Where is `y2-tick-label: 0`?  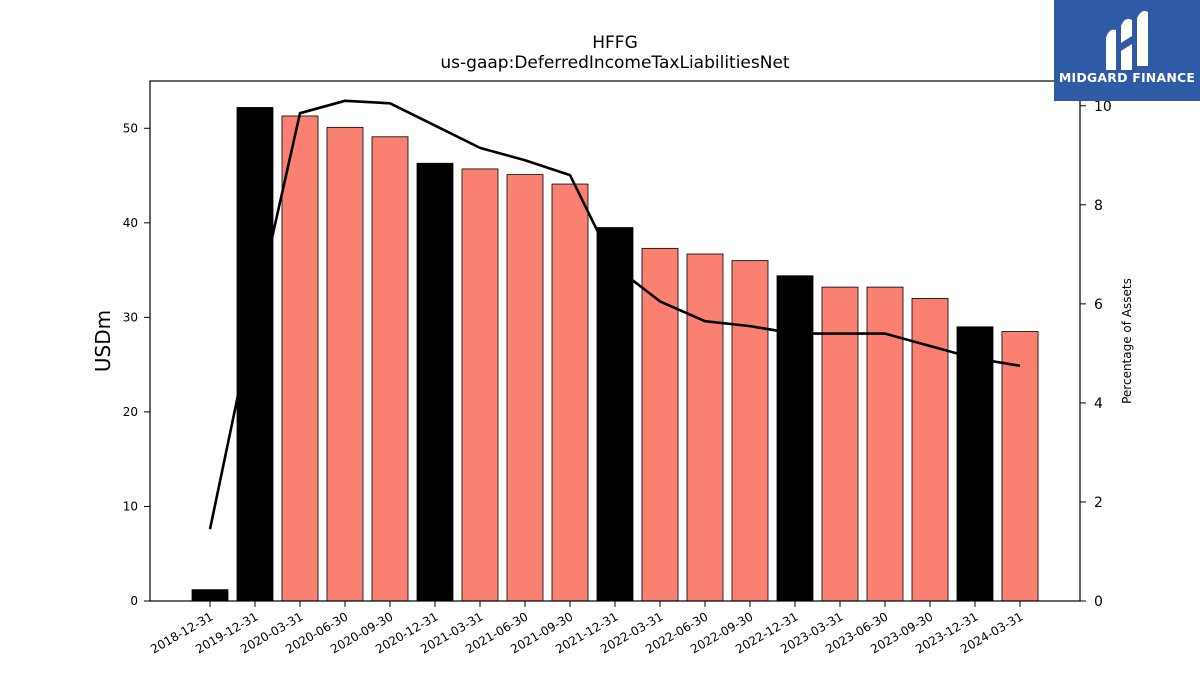 y2-tick-label: 0 is located at coordinates (1098, 602).